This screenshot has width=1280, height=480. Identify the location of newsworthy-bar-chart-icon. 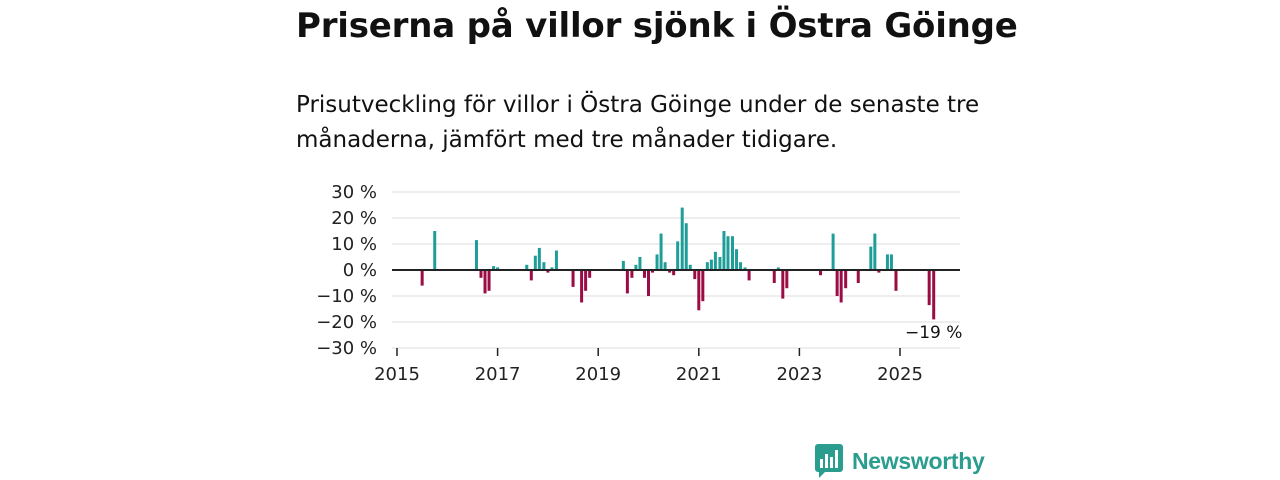
(829, 461).